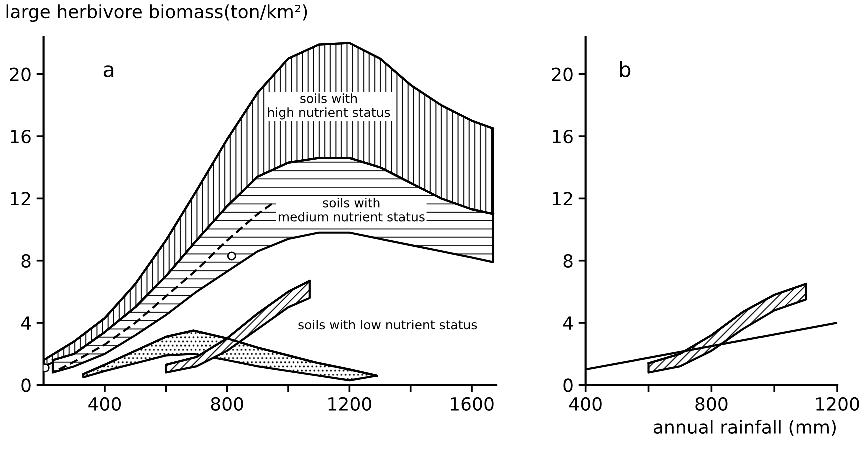  I want to click on annotation: soils with high nutrient status, so click(329, 107).